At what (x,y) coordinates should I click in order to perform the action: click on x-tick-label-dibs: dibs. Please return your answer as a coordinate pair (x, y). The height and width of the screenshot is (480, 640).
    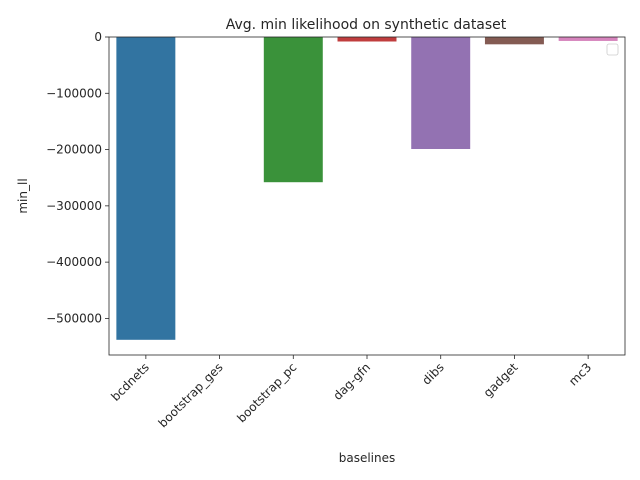
    Looking at the image, I should click on (432, 373).